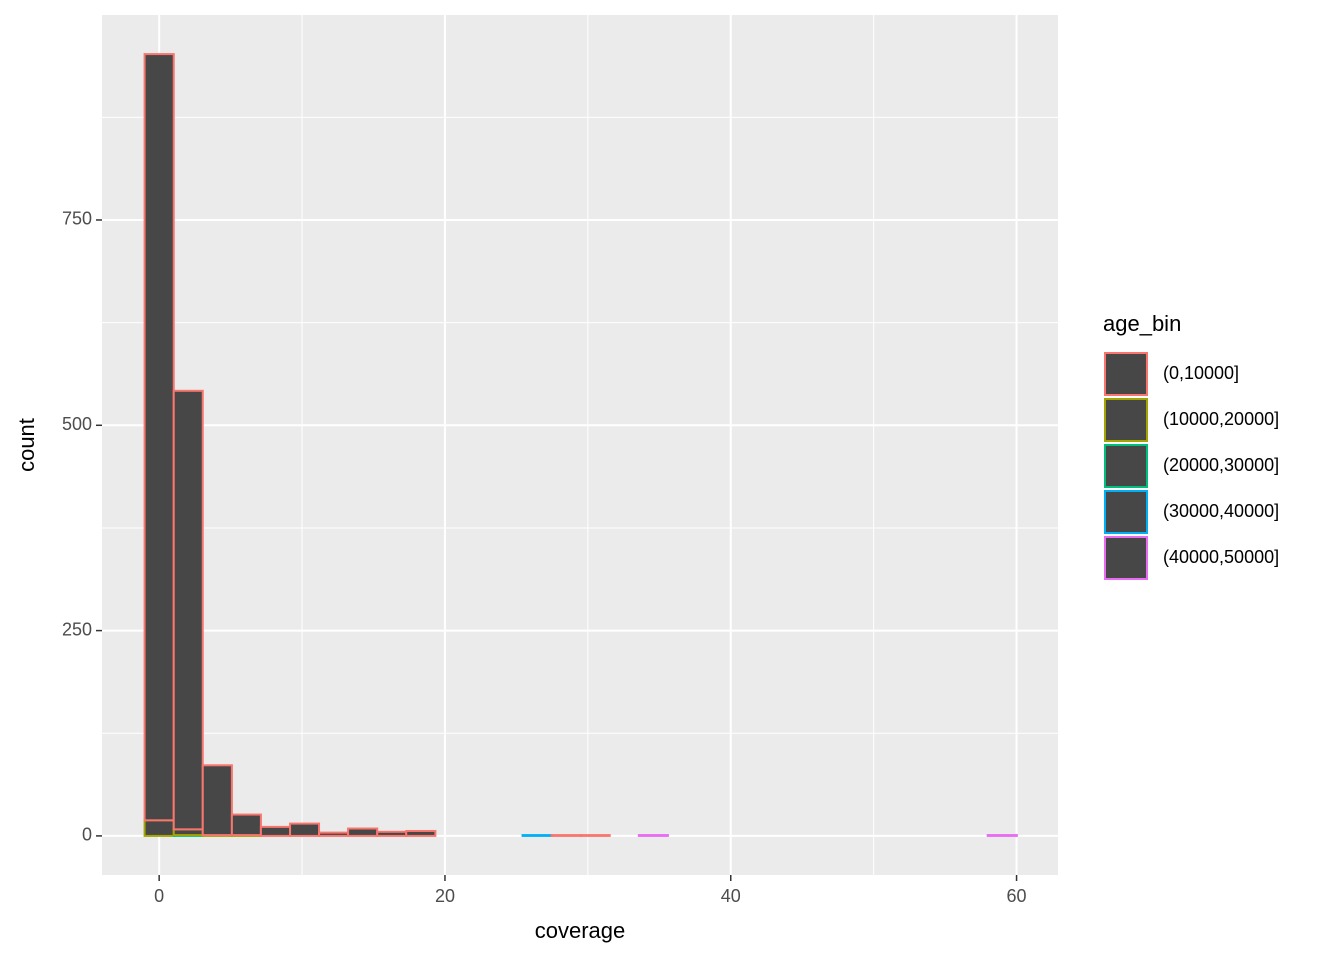 This screenshot has width=1344, height=960. Describe the element at coordinates (77, 629) in the screenshot. I see `y-tick-label: 250` at that location.